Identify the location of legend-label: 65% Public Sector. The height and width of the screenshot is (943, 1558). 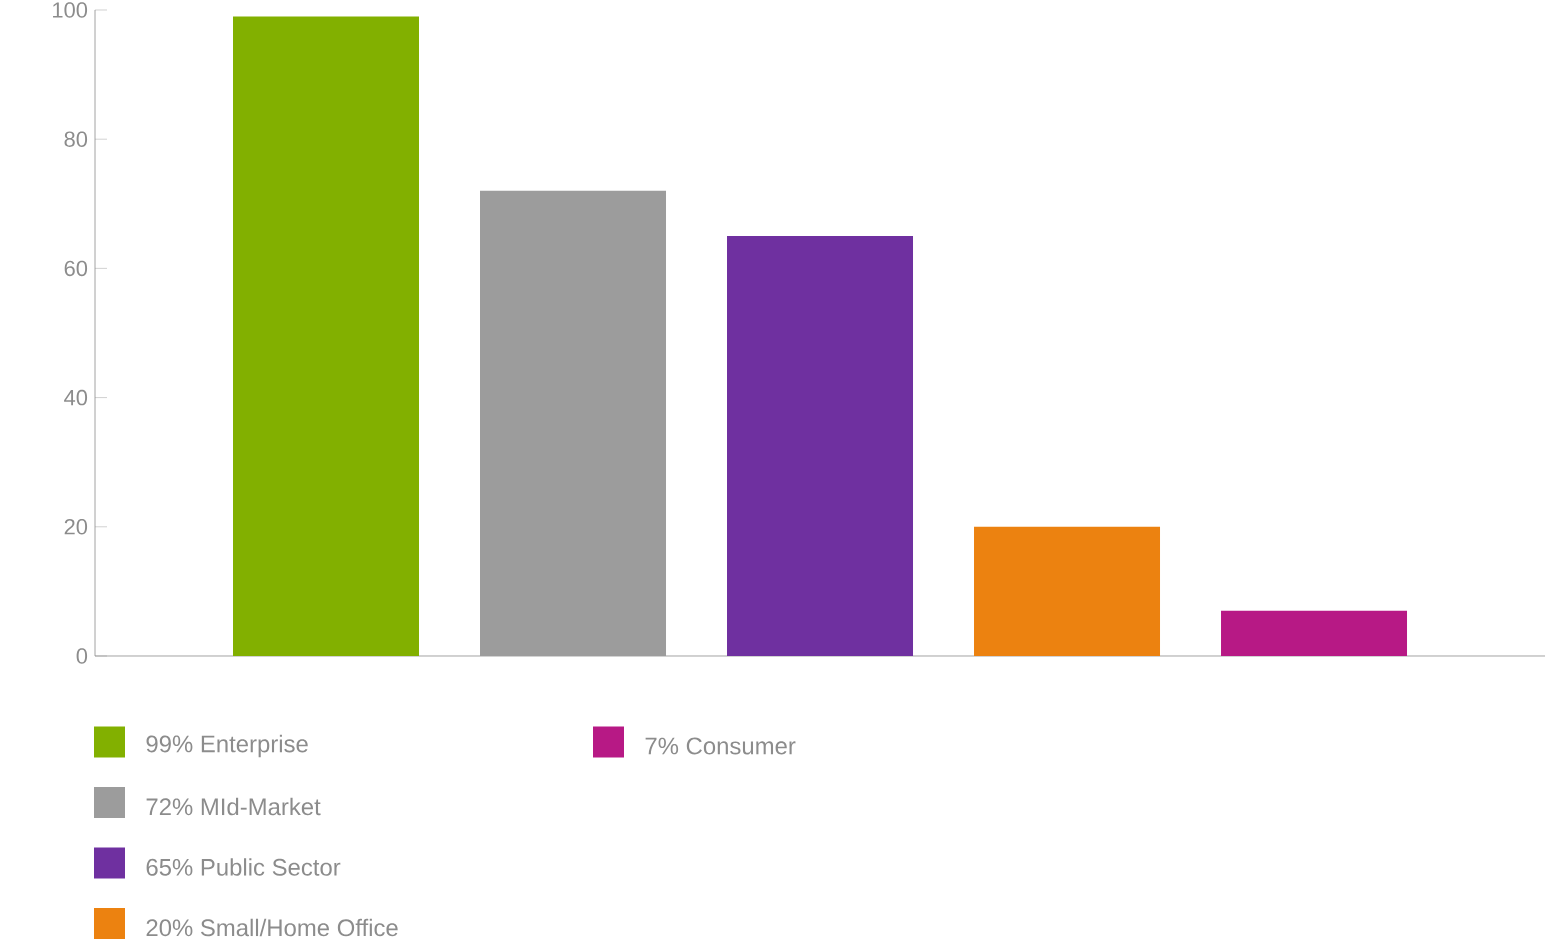
(243, 867).